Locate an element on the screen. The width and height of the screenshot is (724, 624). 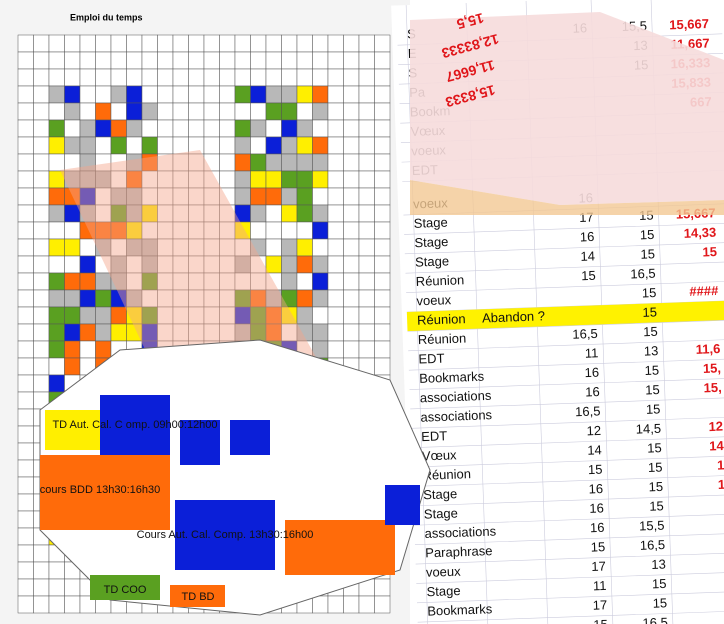
blob-label: TD Aut. Cal. C omp. 09h00:12h00 is located at coordinates (134, 425).